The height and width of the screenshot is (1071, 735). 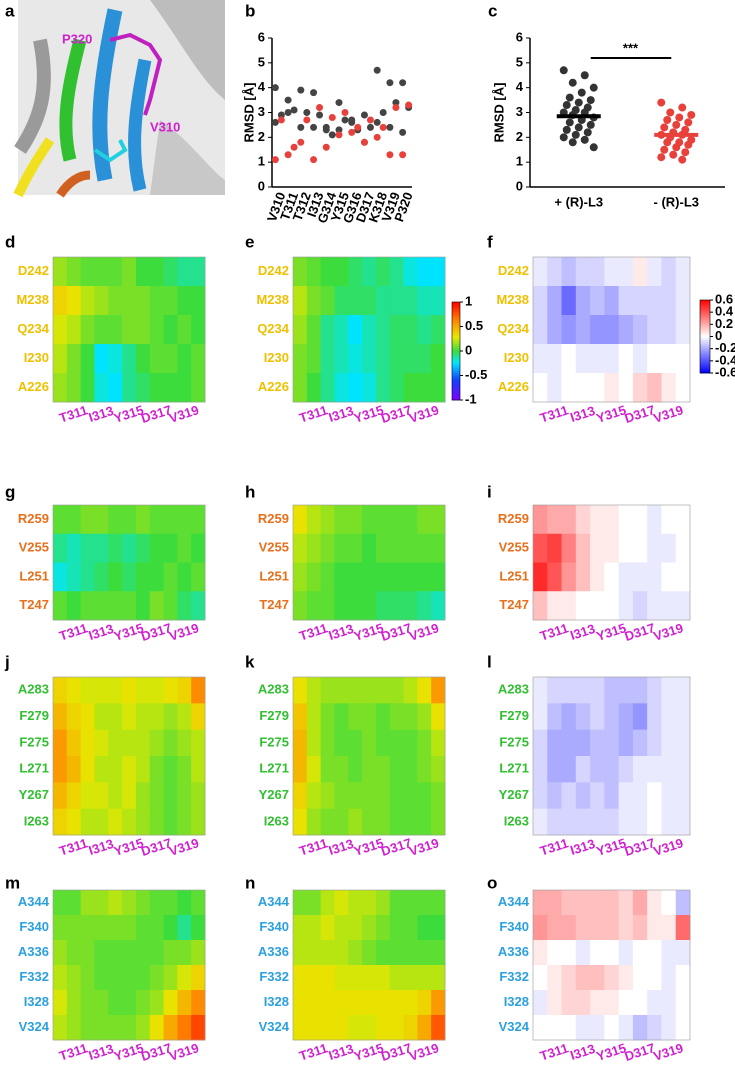 I want to click on panel-letter: f, so click(x=490, y=241).